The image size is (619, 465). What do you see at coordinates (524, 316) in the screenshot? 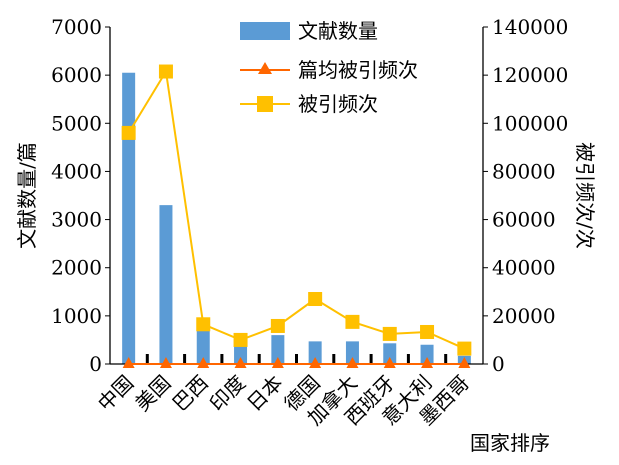
I see `y2-tick-label: 20000` at bounding box center [524, 316].